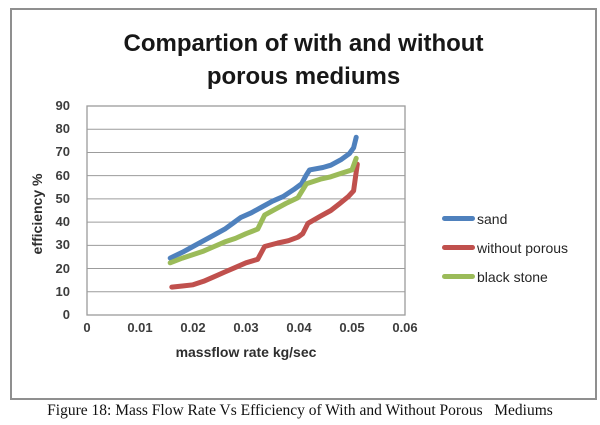  What do you see at coordinates (303, 43) in the screenshot?
I see `chart-title-line-1: Compartion of with and without` at bounding box center [303, 43].